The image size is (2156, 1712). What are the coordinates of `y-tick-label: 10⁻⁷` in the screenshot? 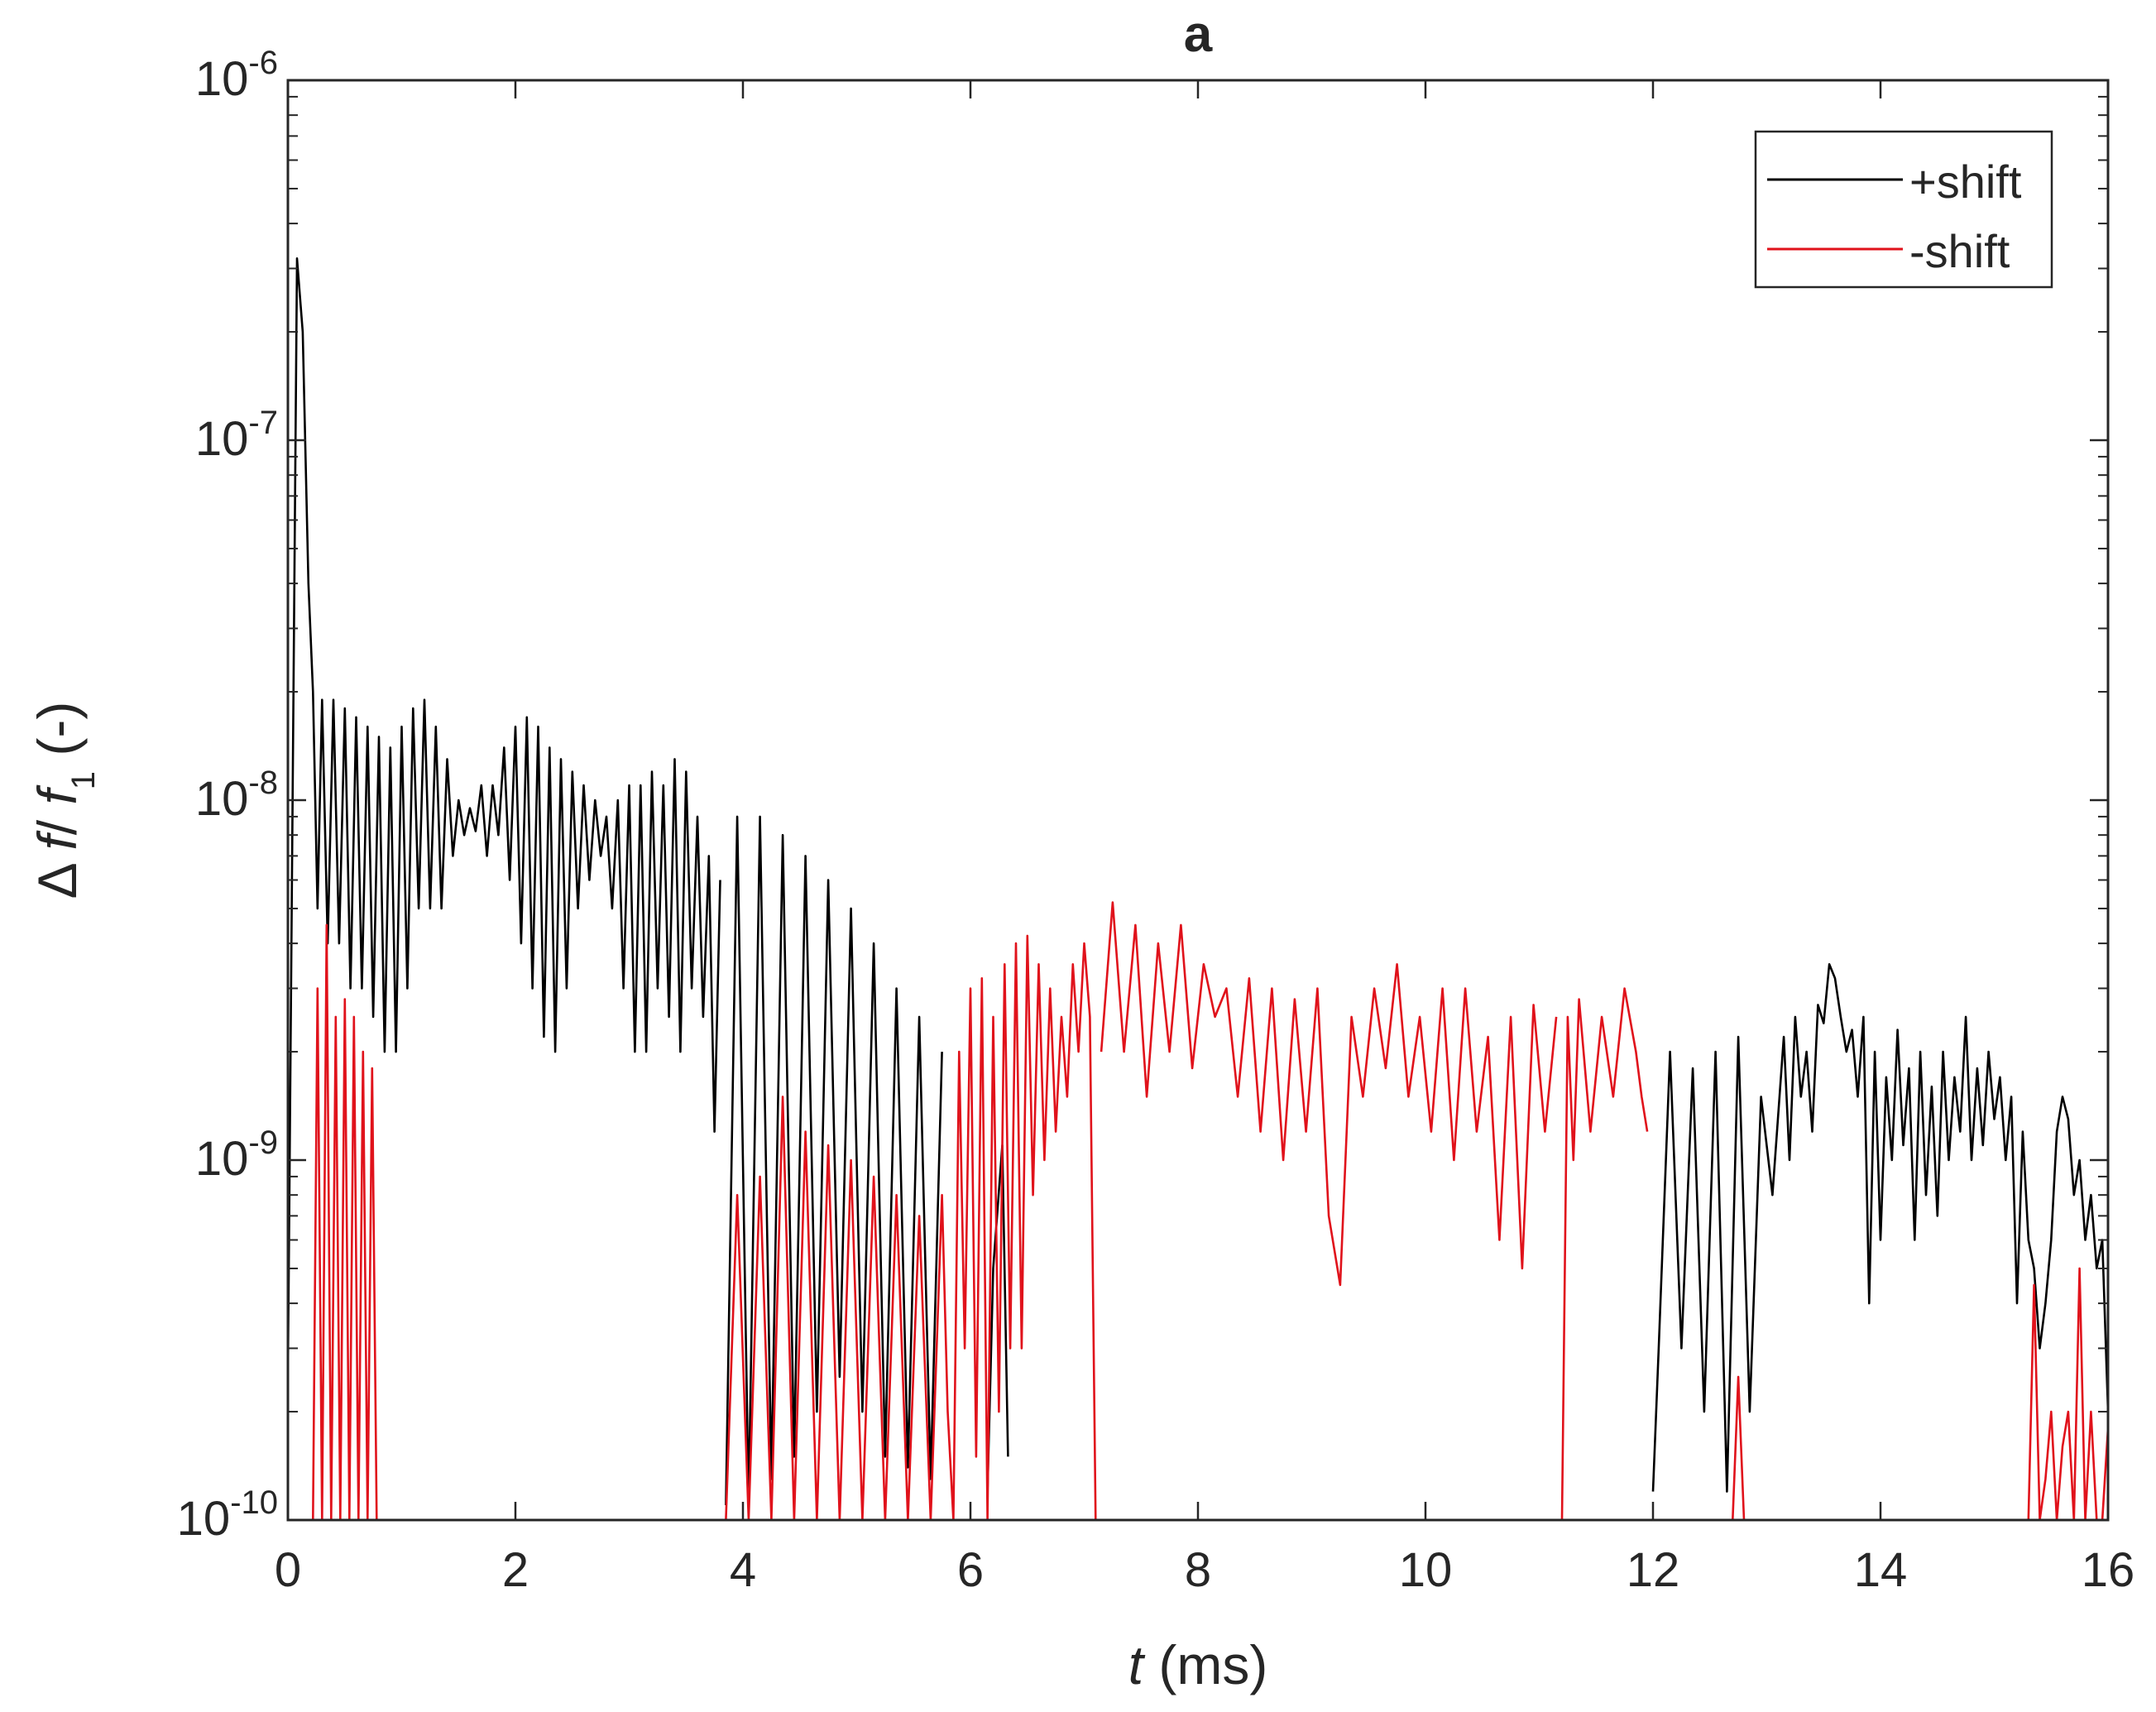 It's located at (236, 435).